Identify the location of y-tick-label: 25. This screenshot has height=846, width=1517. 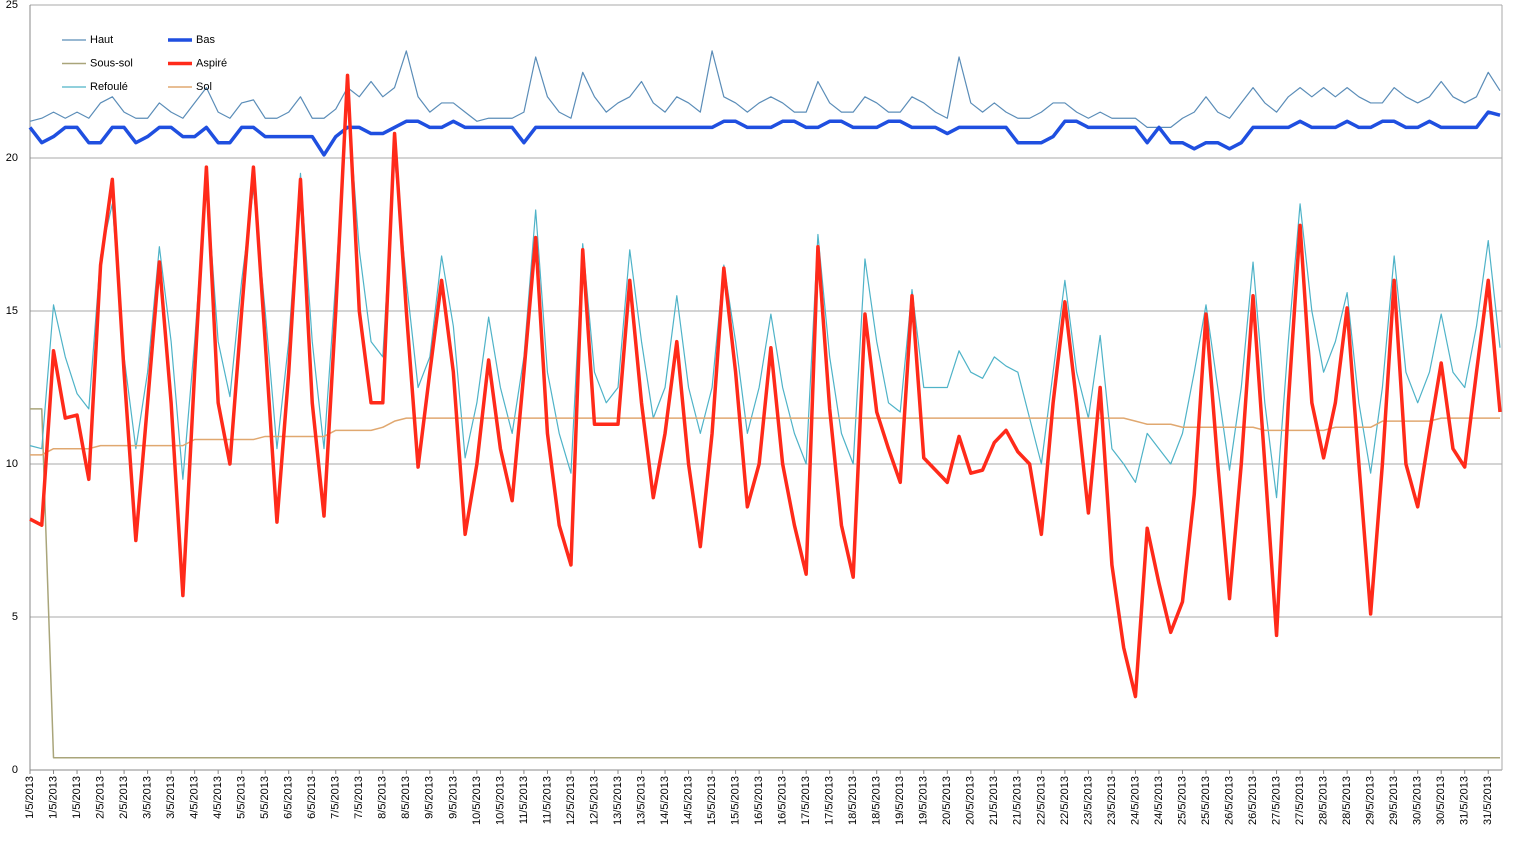
(12, 5).